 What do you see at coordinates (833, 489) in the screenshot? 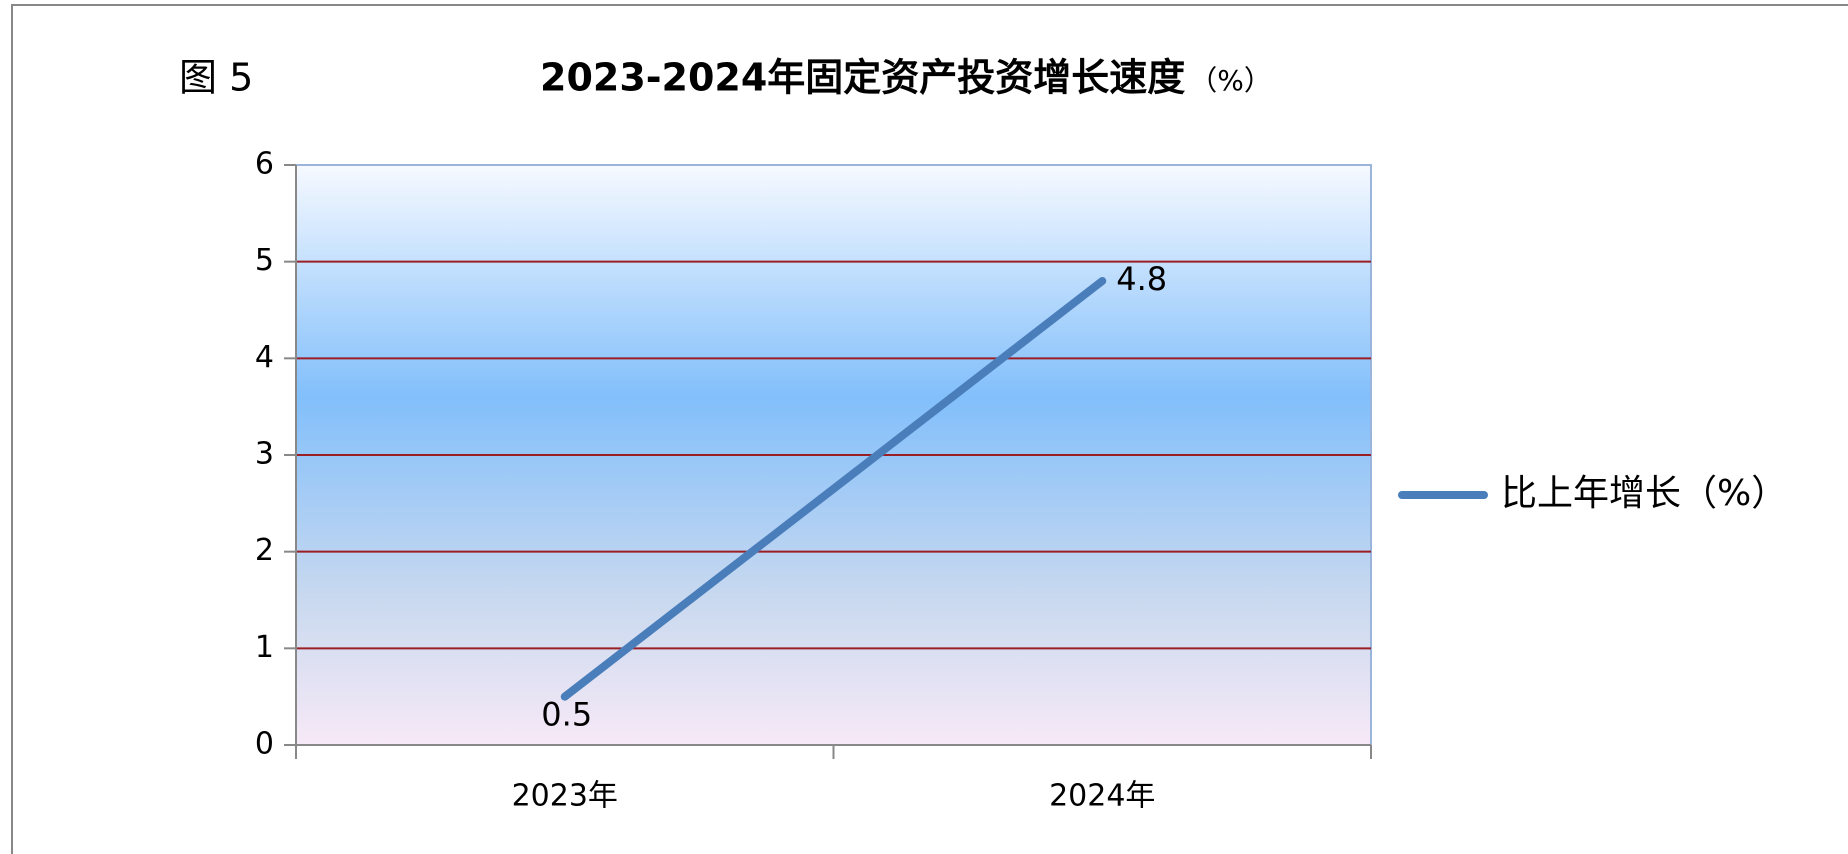
I see `data-line` at bounding box center [833, 489].